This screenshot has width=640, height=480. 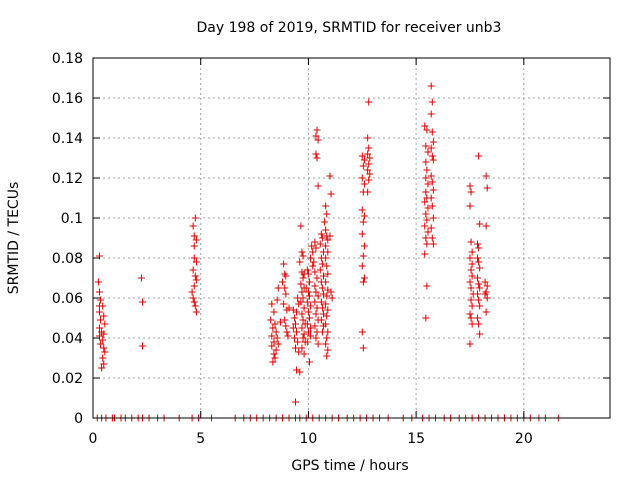 I want to click on y-tick-label: 0.04, so click(x=67, y=339).